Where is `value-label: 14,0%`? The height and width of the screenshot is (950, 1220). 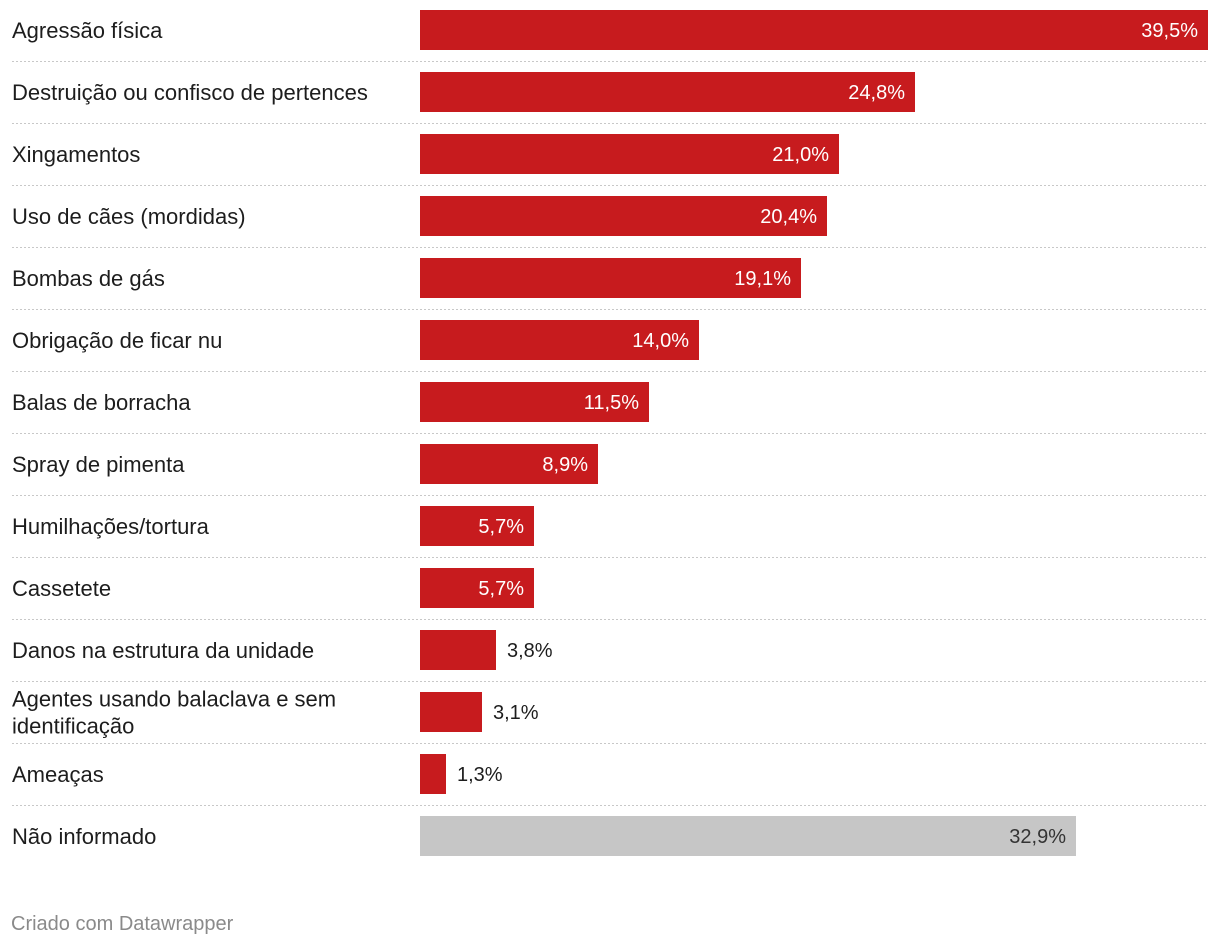 value-label: 14,0% is located at coordinates (660, 341).